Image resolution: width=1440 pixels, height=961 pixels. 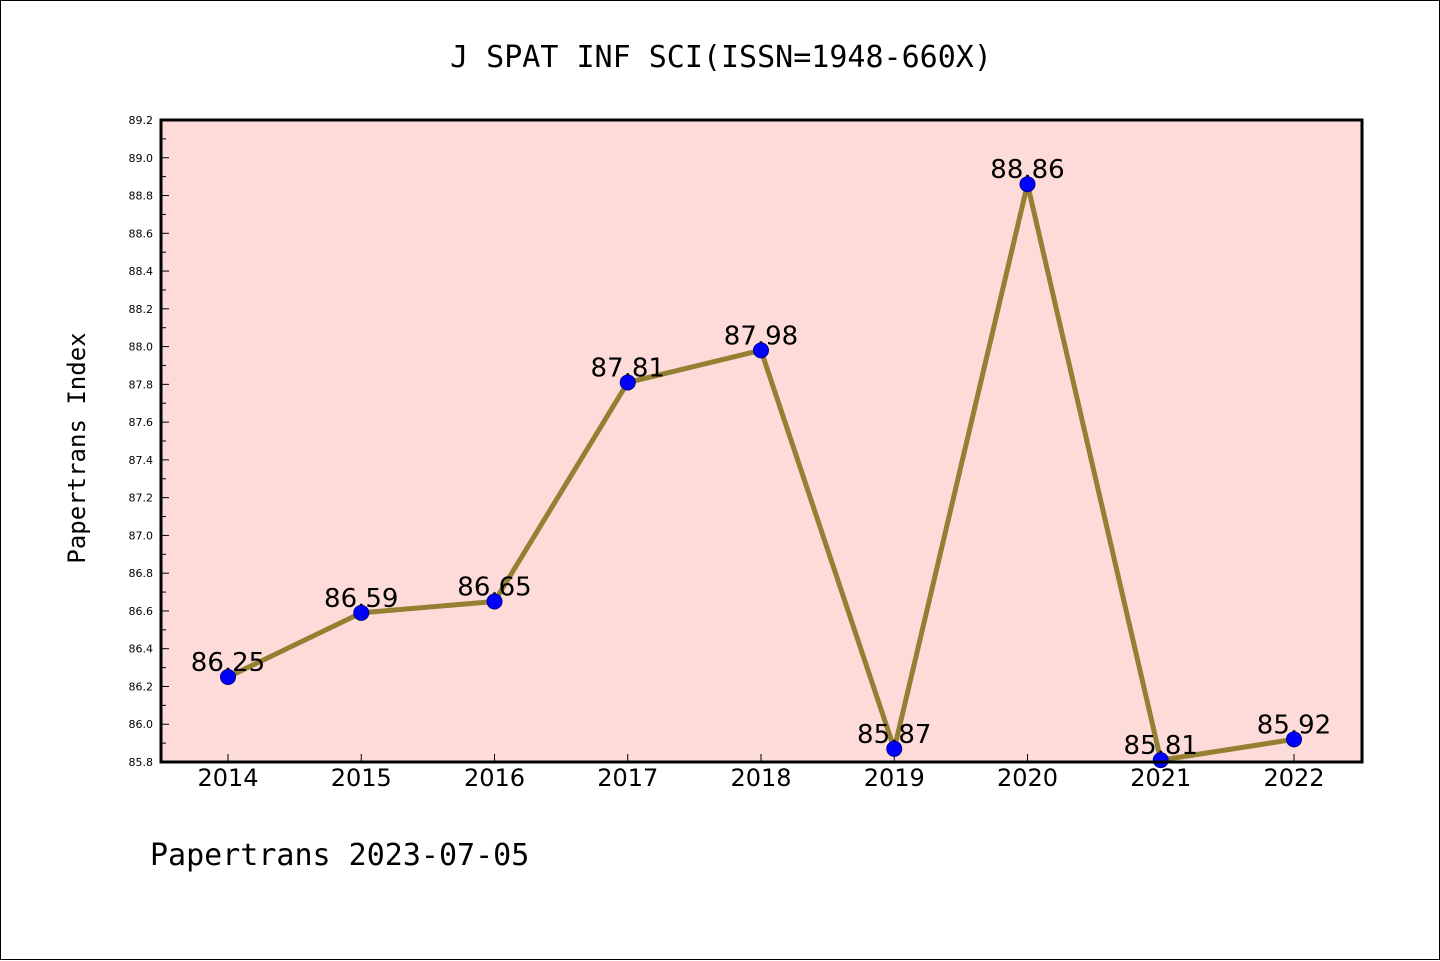 What do you see at coordinates (494, 778) in the screenshot?
I see `x-tick-label: 2016` at bounding box center [494, 778].